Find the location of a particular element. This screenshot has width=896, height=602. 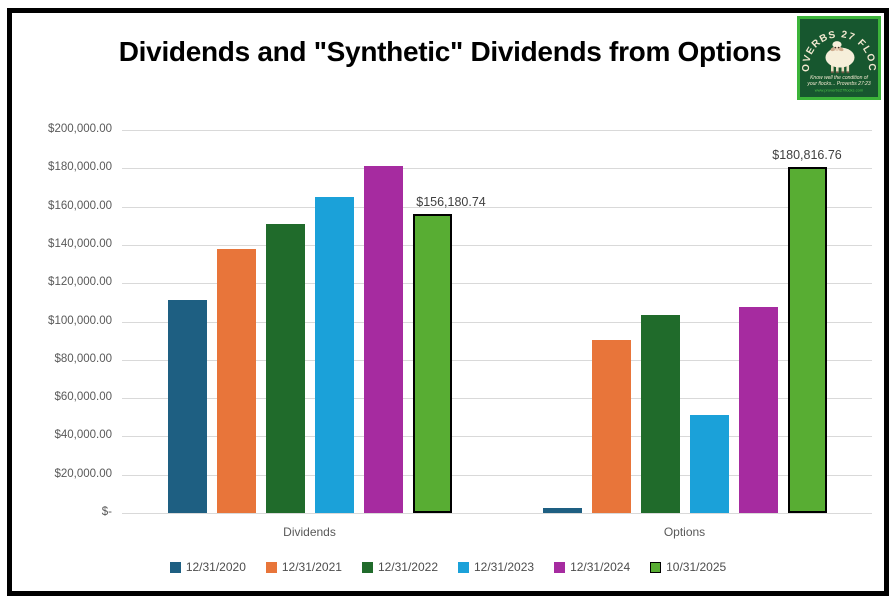

logo-graphic: PROVERBS 27 FLOCKS Know well th is located at coordinates (836, 52).